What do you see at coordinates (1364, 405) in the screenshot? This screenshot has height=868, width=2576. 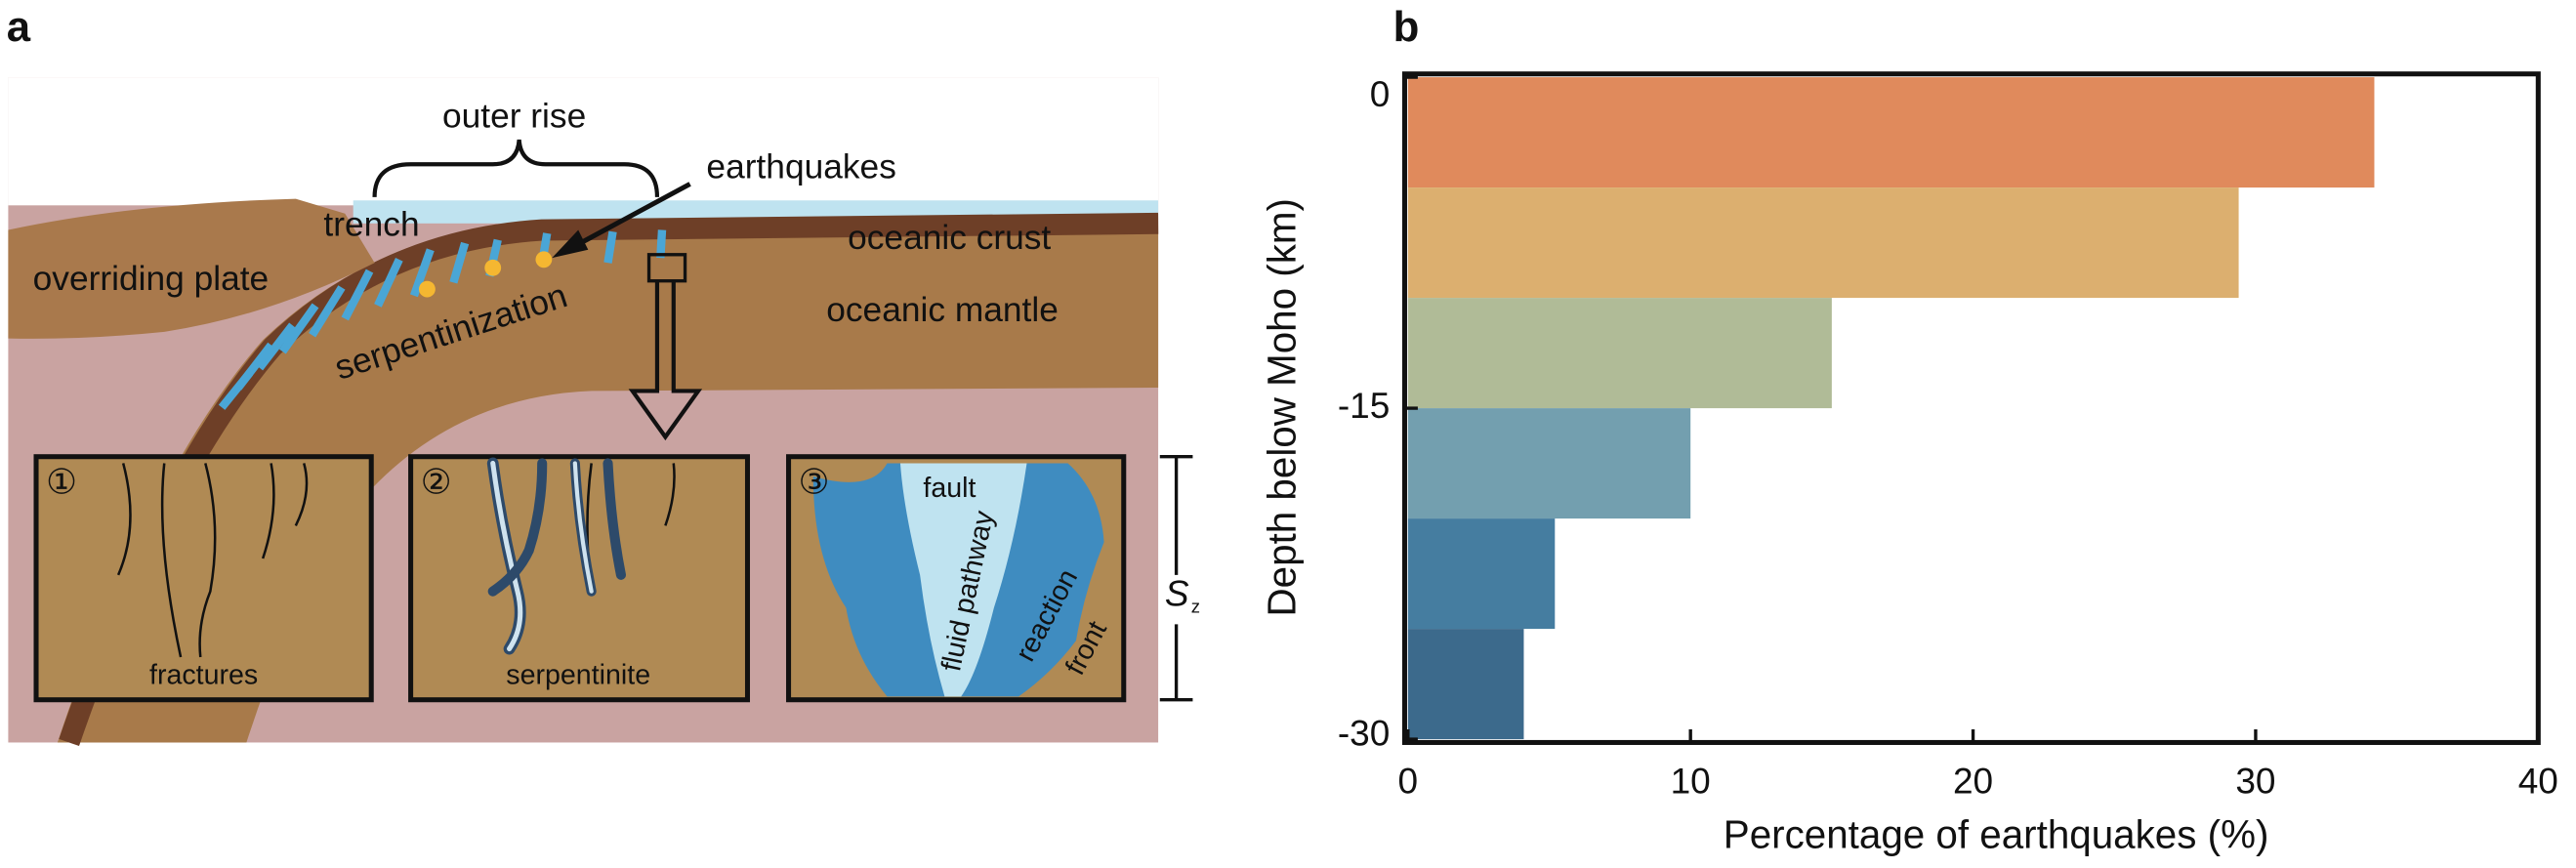 I see `y-tick-label: -15` at bounding box center [1364, 405].